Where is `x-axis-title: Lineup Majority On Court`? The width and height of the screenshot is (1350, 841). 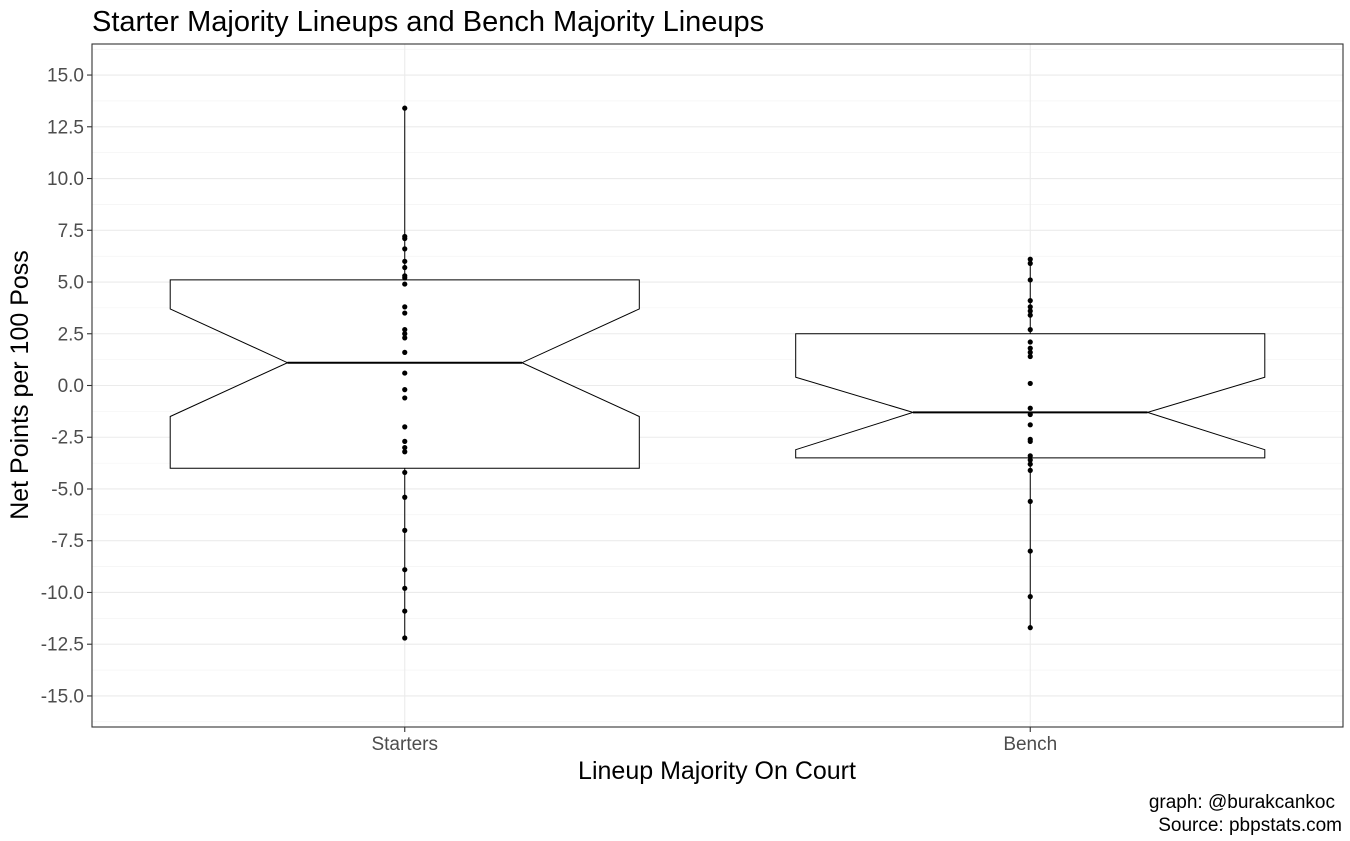
x-axis-title: Lineup Majority On Court is located at coordinates (717, 771).